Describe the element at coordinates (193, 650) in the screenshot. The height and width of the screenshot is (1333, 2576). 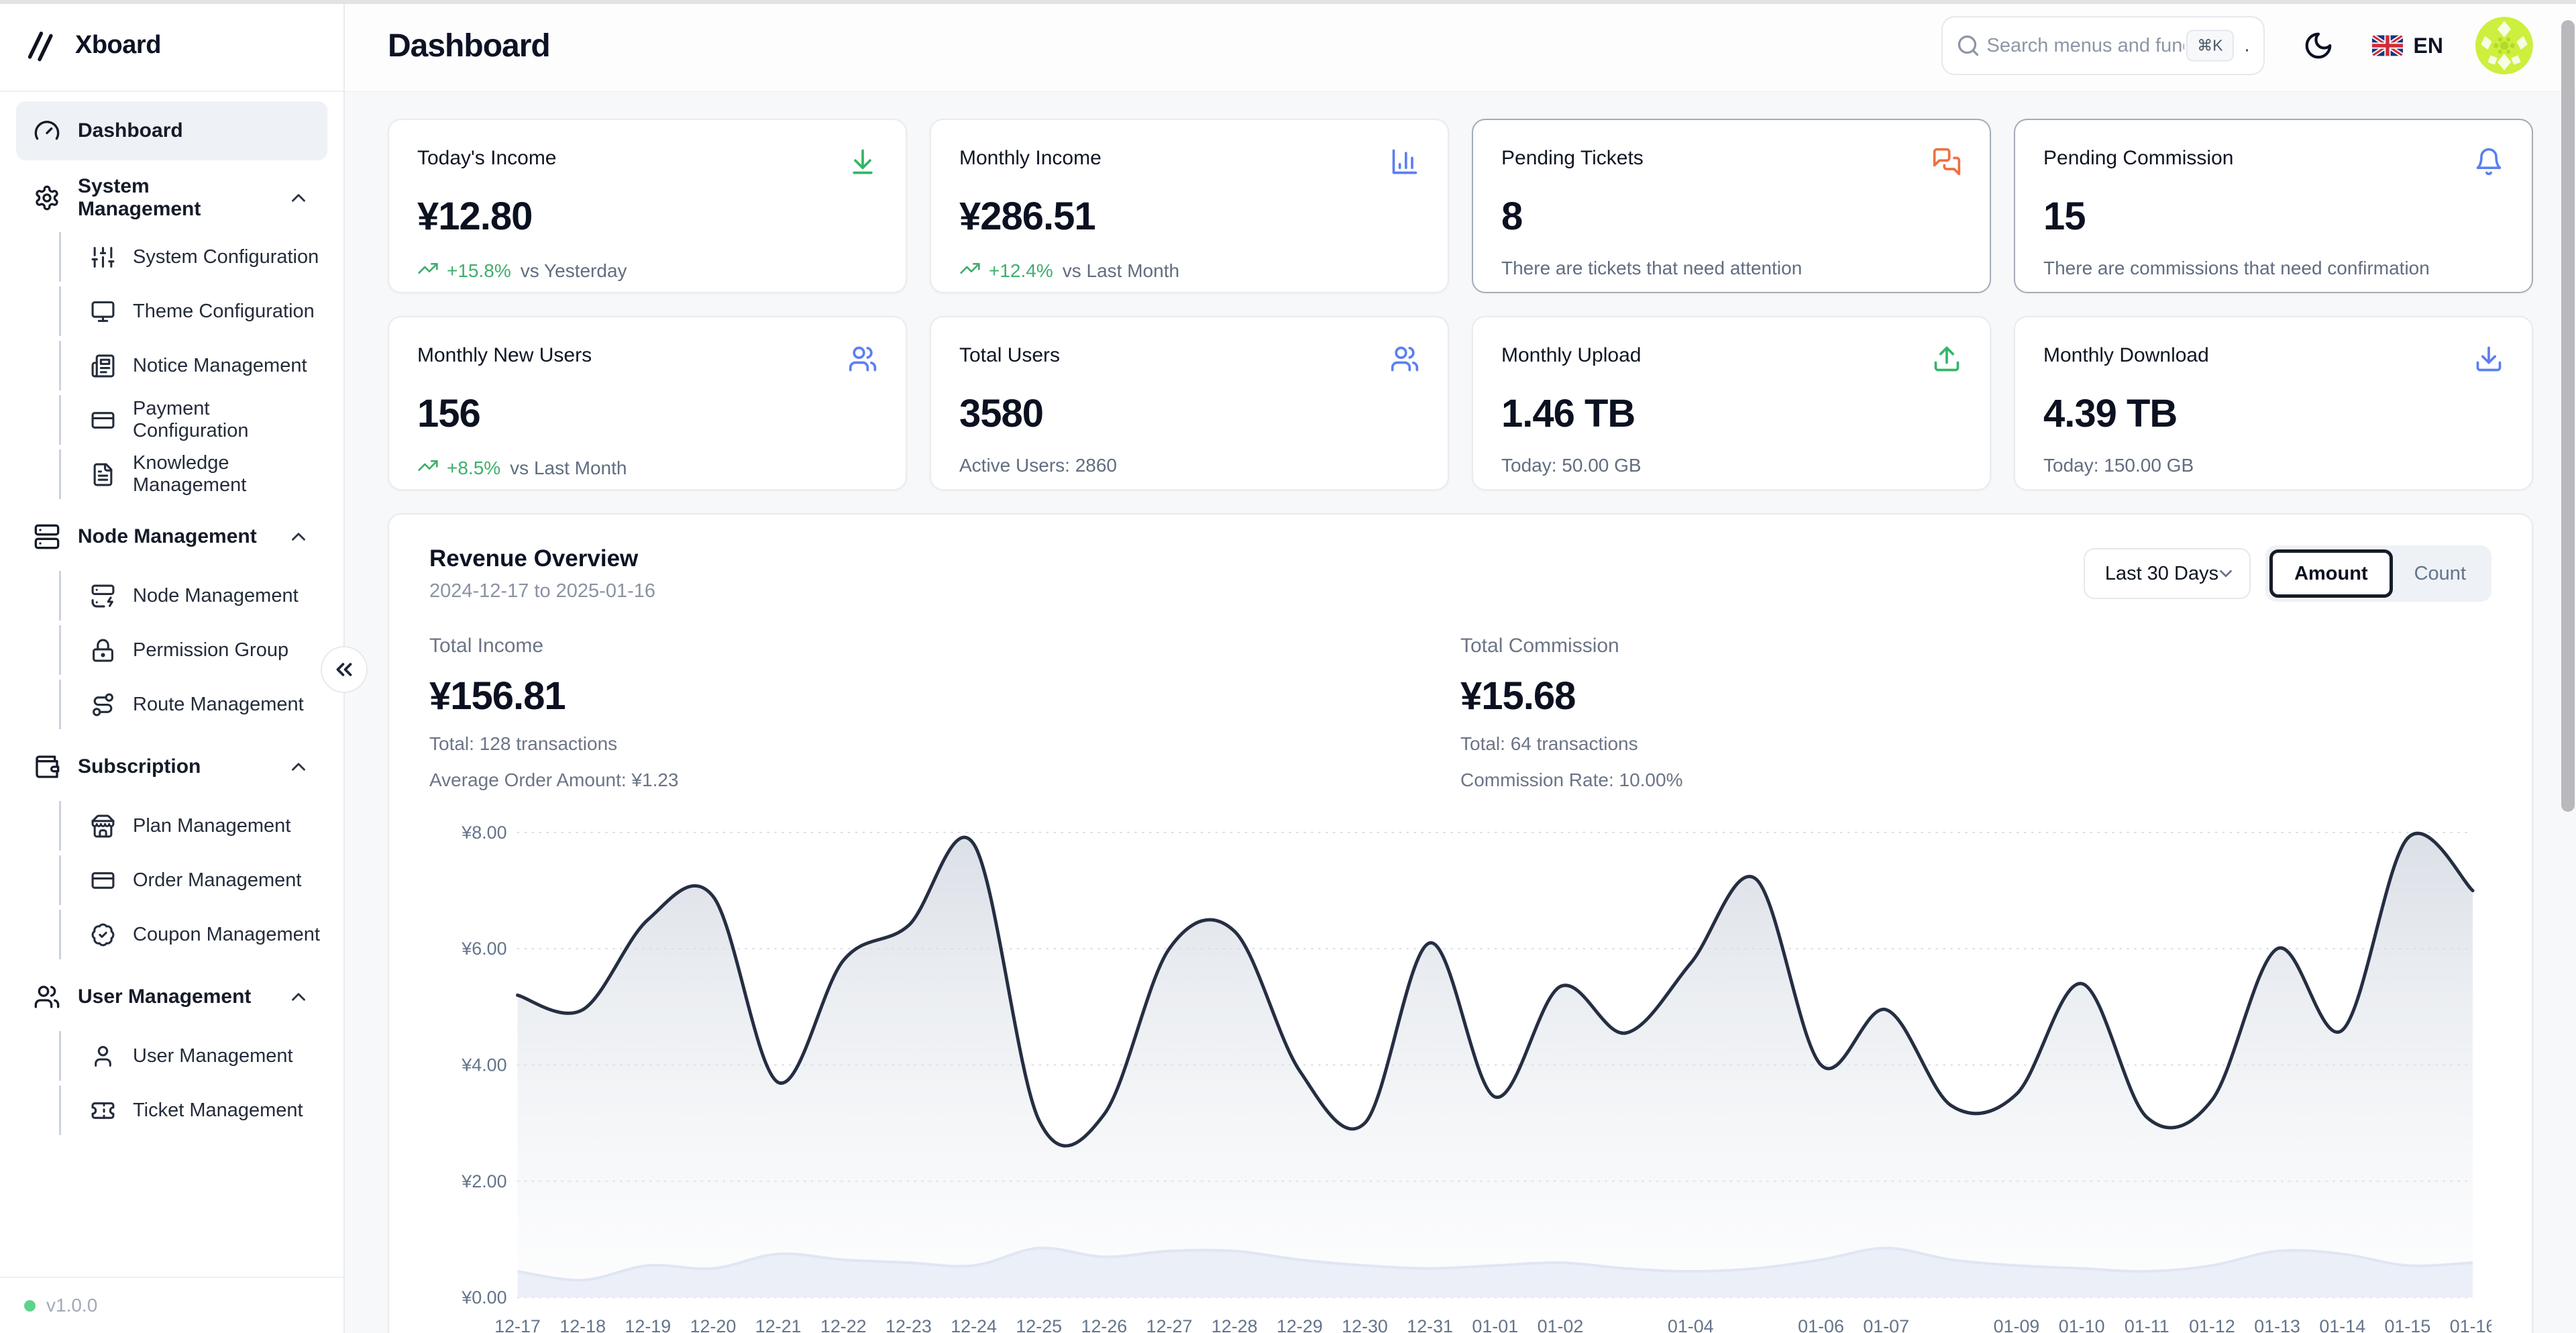
I see `sidebar-subitem-permission-group: Permission Group` at that location.